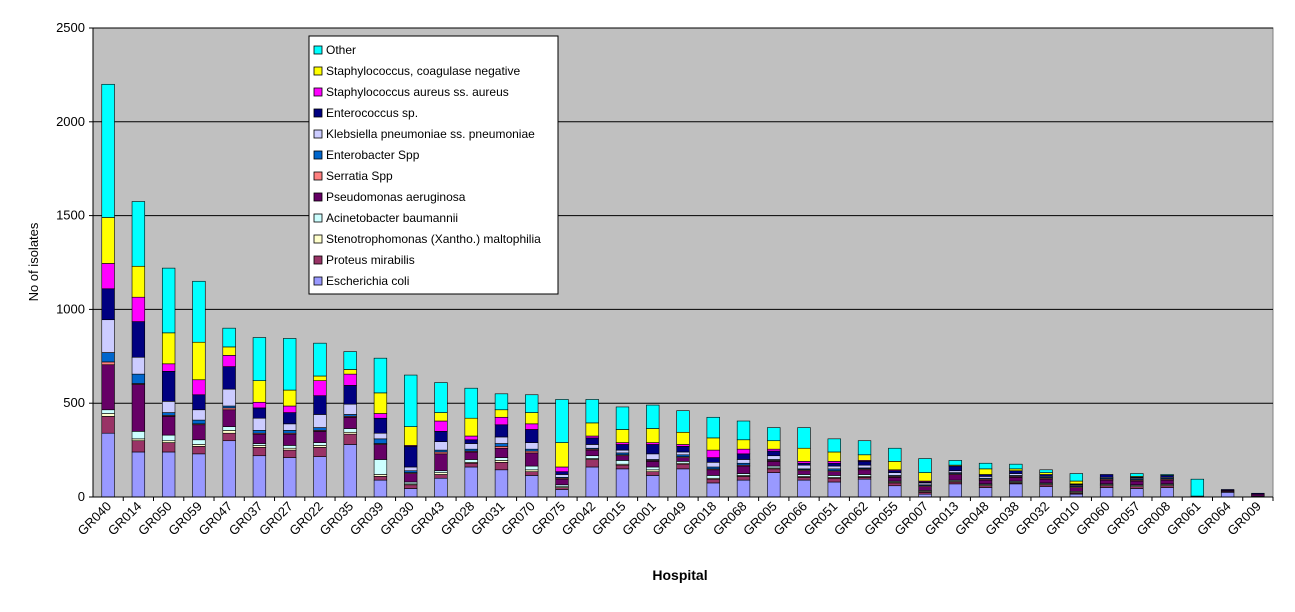  I want to click on legend-label: Staphylococcus aureus ss. aureus, so click(417, 92).